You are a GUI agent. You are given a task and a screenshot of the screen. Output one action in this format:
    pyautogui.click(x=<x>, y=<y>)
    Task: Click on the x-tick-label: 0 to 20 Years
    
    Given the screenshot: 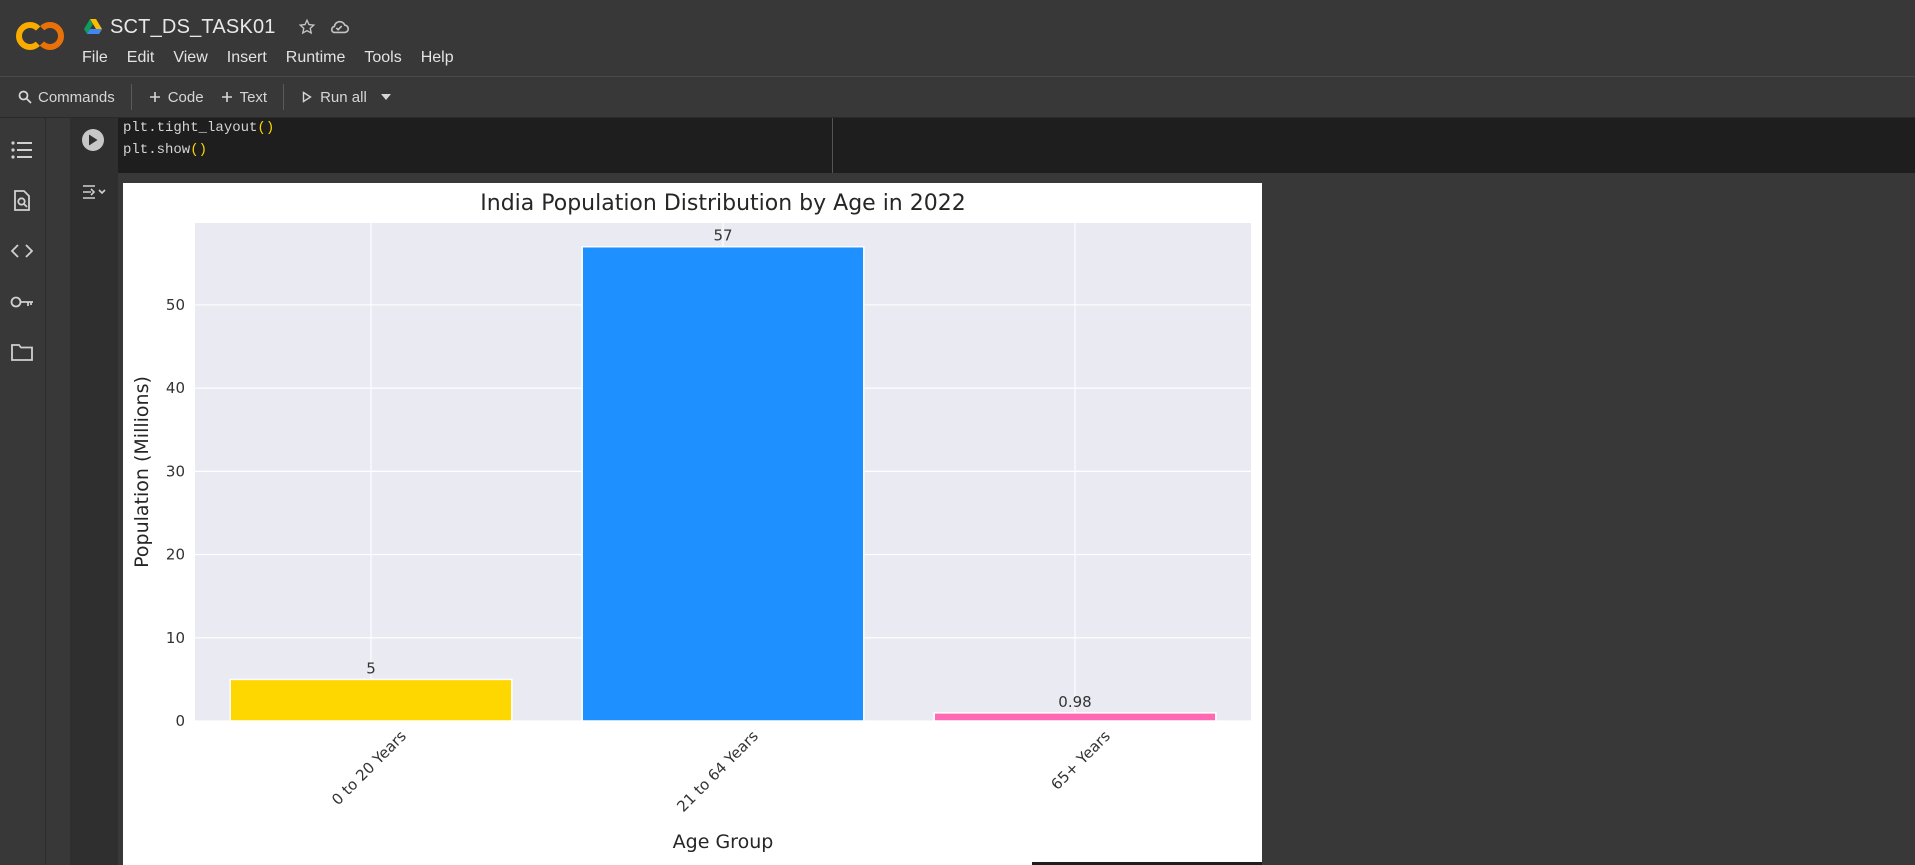 What is the action you would take?
    pyautogui.click(x=369, y=768)
    